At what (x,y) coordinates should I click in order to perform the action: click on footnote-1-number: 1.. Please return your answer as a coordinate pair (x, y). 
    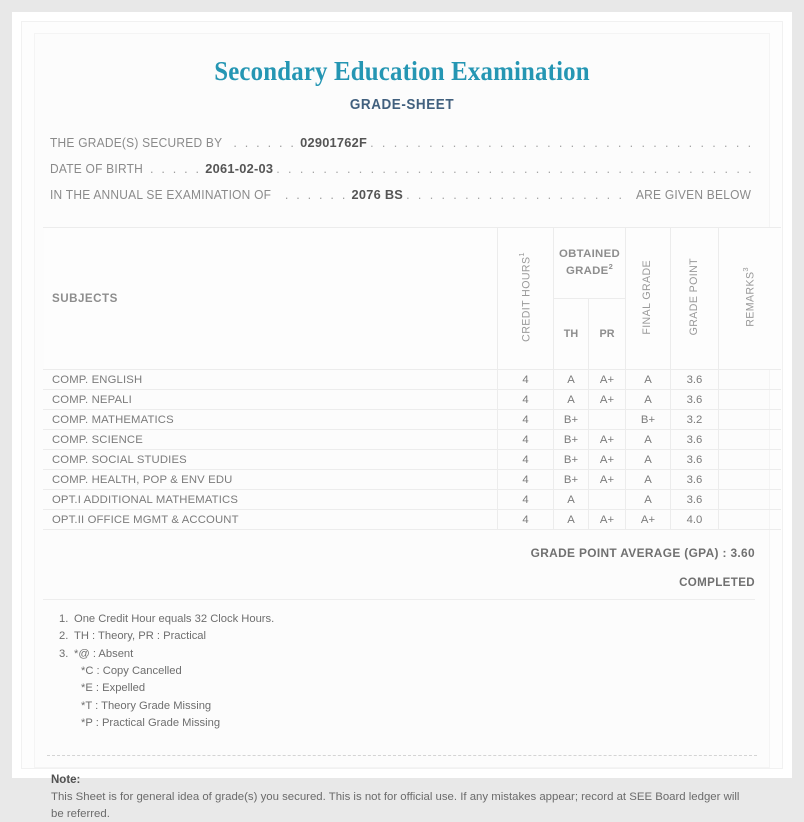
    Looking at the image, I should click on (64, 619).